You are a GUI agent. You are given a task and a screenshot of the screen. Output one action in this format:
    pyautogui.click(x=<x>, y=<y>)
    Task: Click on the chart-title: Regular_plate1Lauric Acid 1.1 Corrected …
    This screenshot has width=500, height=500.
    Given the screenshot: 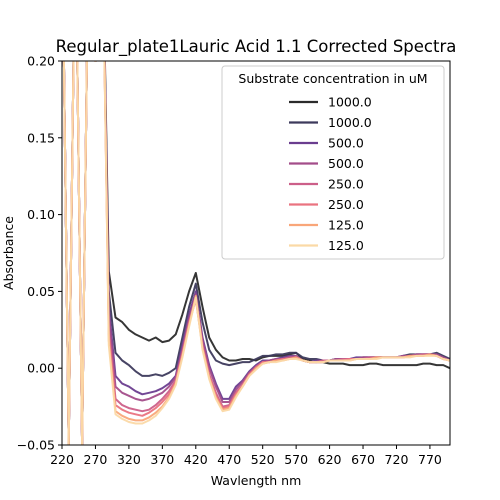 What is the action you would take?
    pyautogui.click(x=256, y=47)
    